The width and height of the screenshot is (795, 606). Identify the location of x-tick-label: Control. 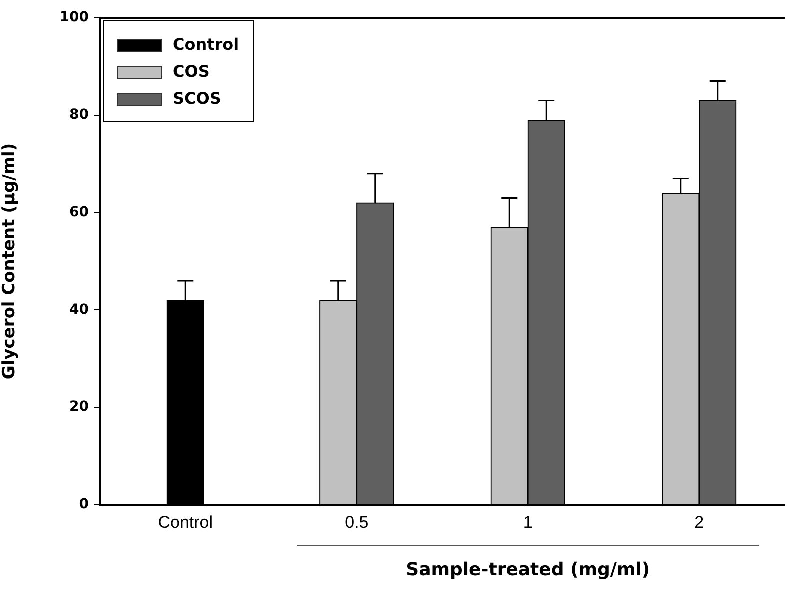
(186, 522).